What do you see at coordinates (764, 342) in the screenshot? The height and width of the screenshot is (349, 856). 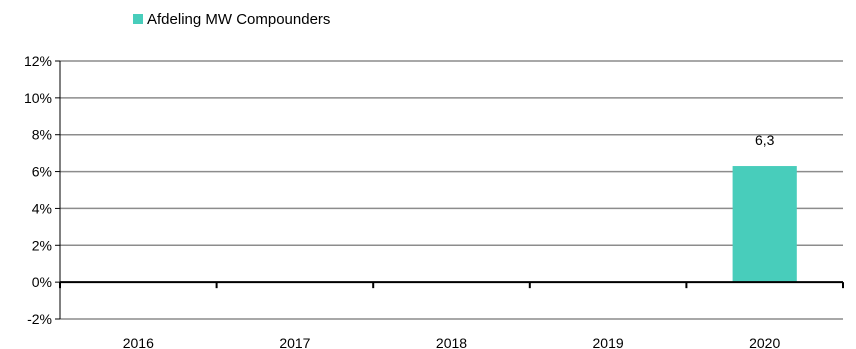 I see `x-tick-label: 2020` at bounding box center [764, 342].